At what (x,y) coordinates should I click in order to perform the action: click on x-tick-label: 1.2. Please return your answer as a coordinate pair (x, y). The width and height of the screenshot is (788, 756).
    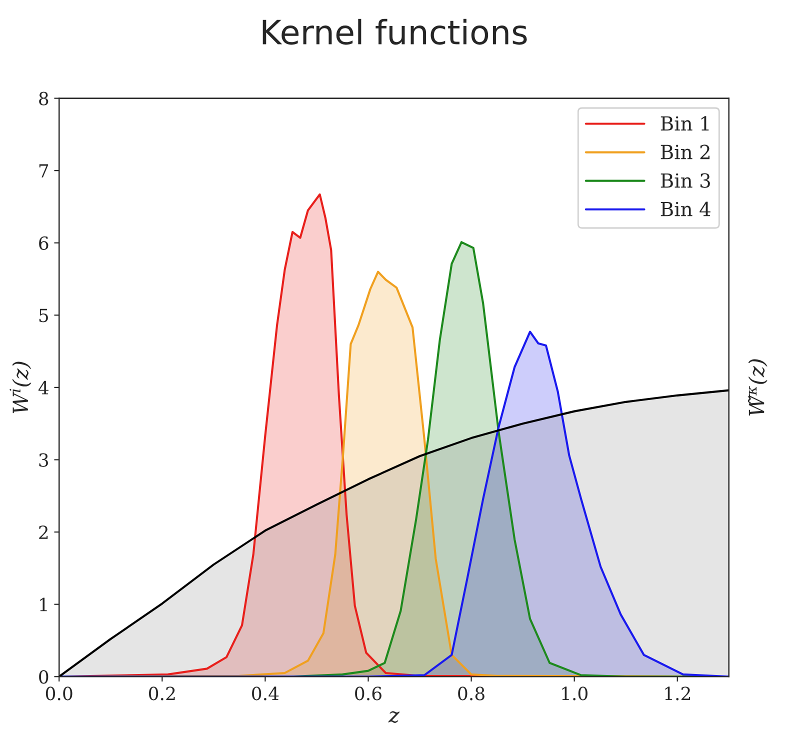
    Looking at the image, I should click on (677, 693).